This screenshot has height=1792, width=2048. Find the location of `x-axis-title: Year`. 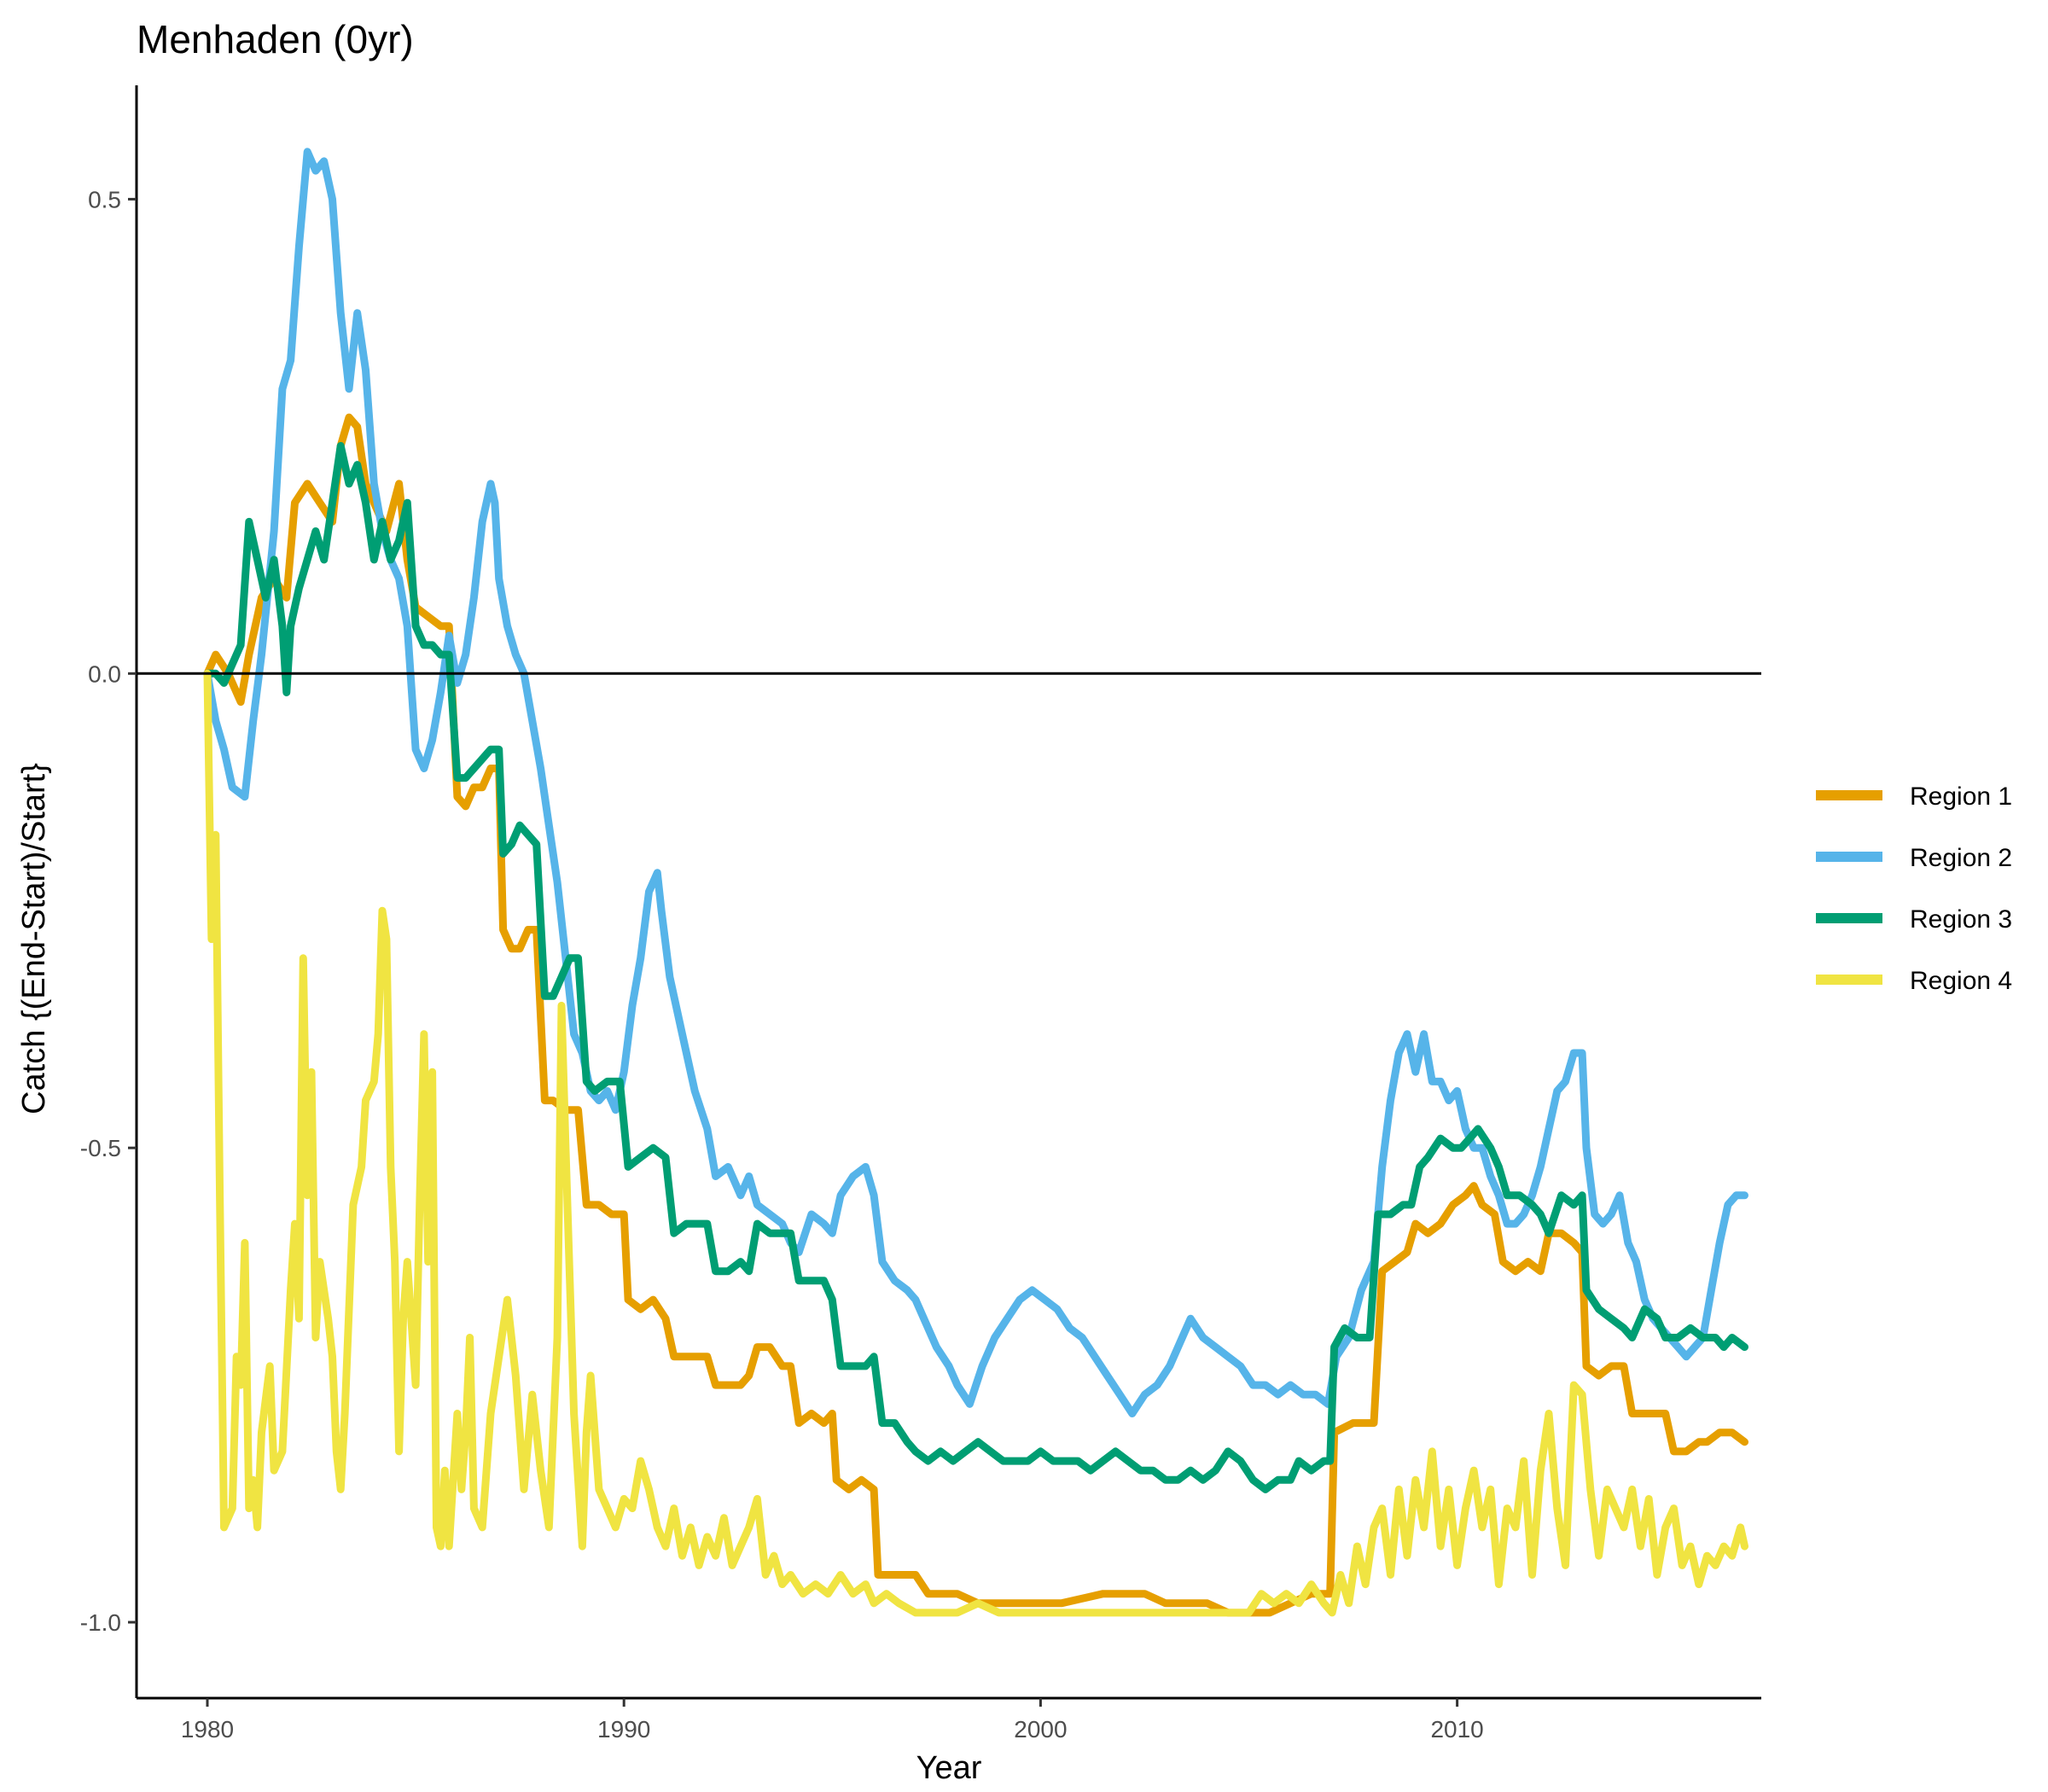

x-axis-title: Year is located at coordinates (949, 1768).